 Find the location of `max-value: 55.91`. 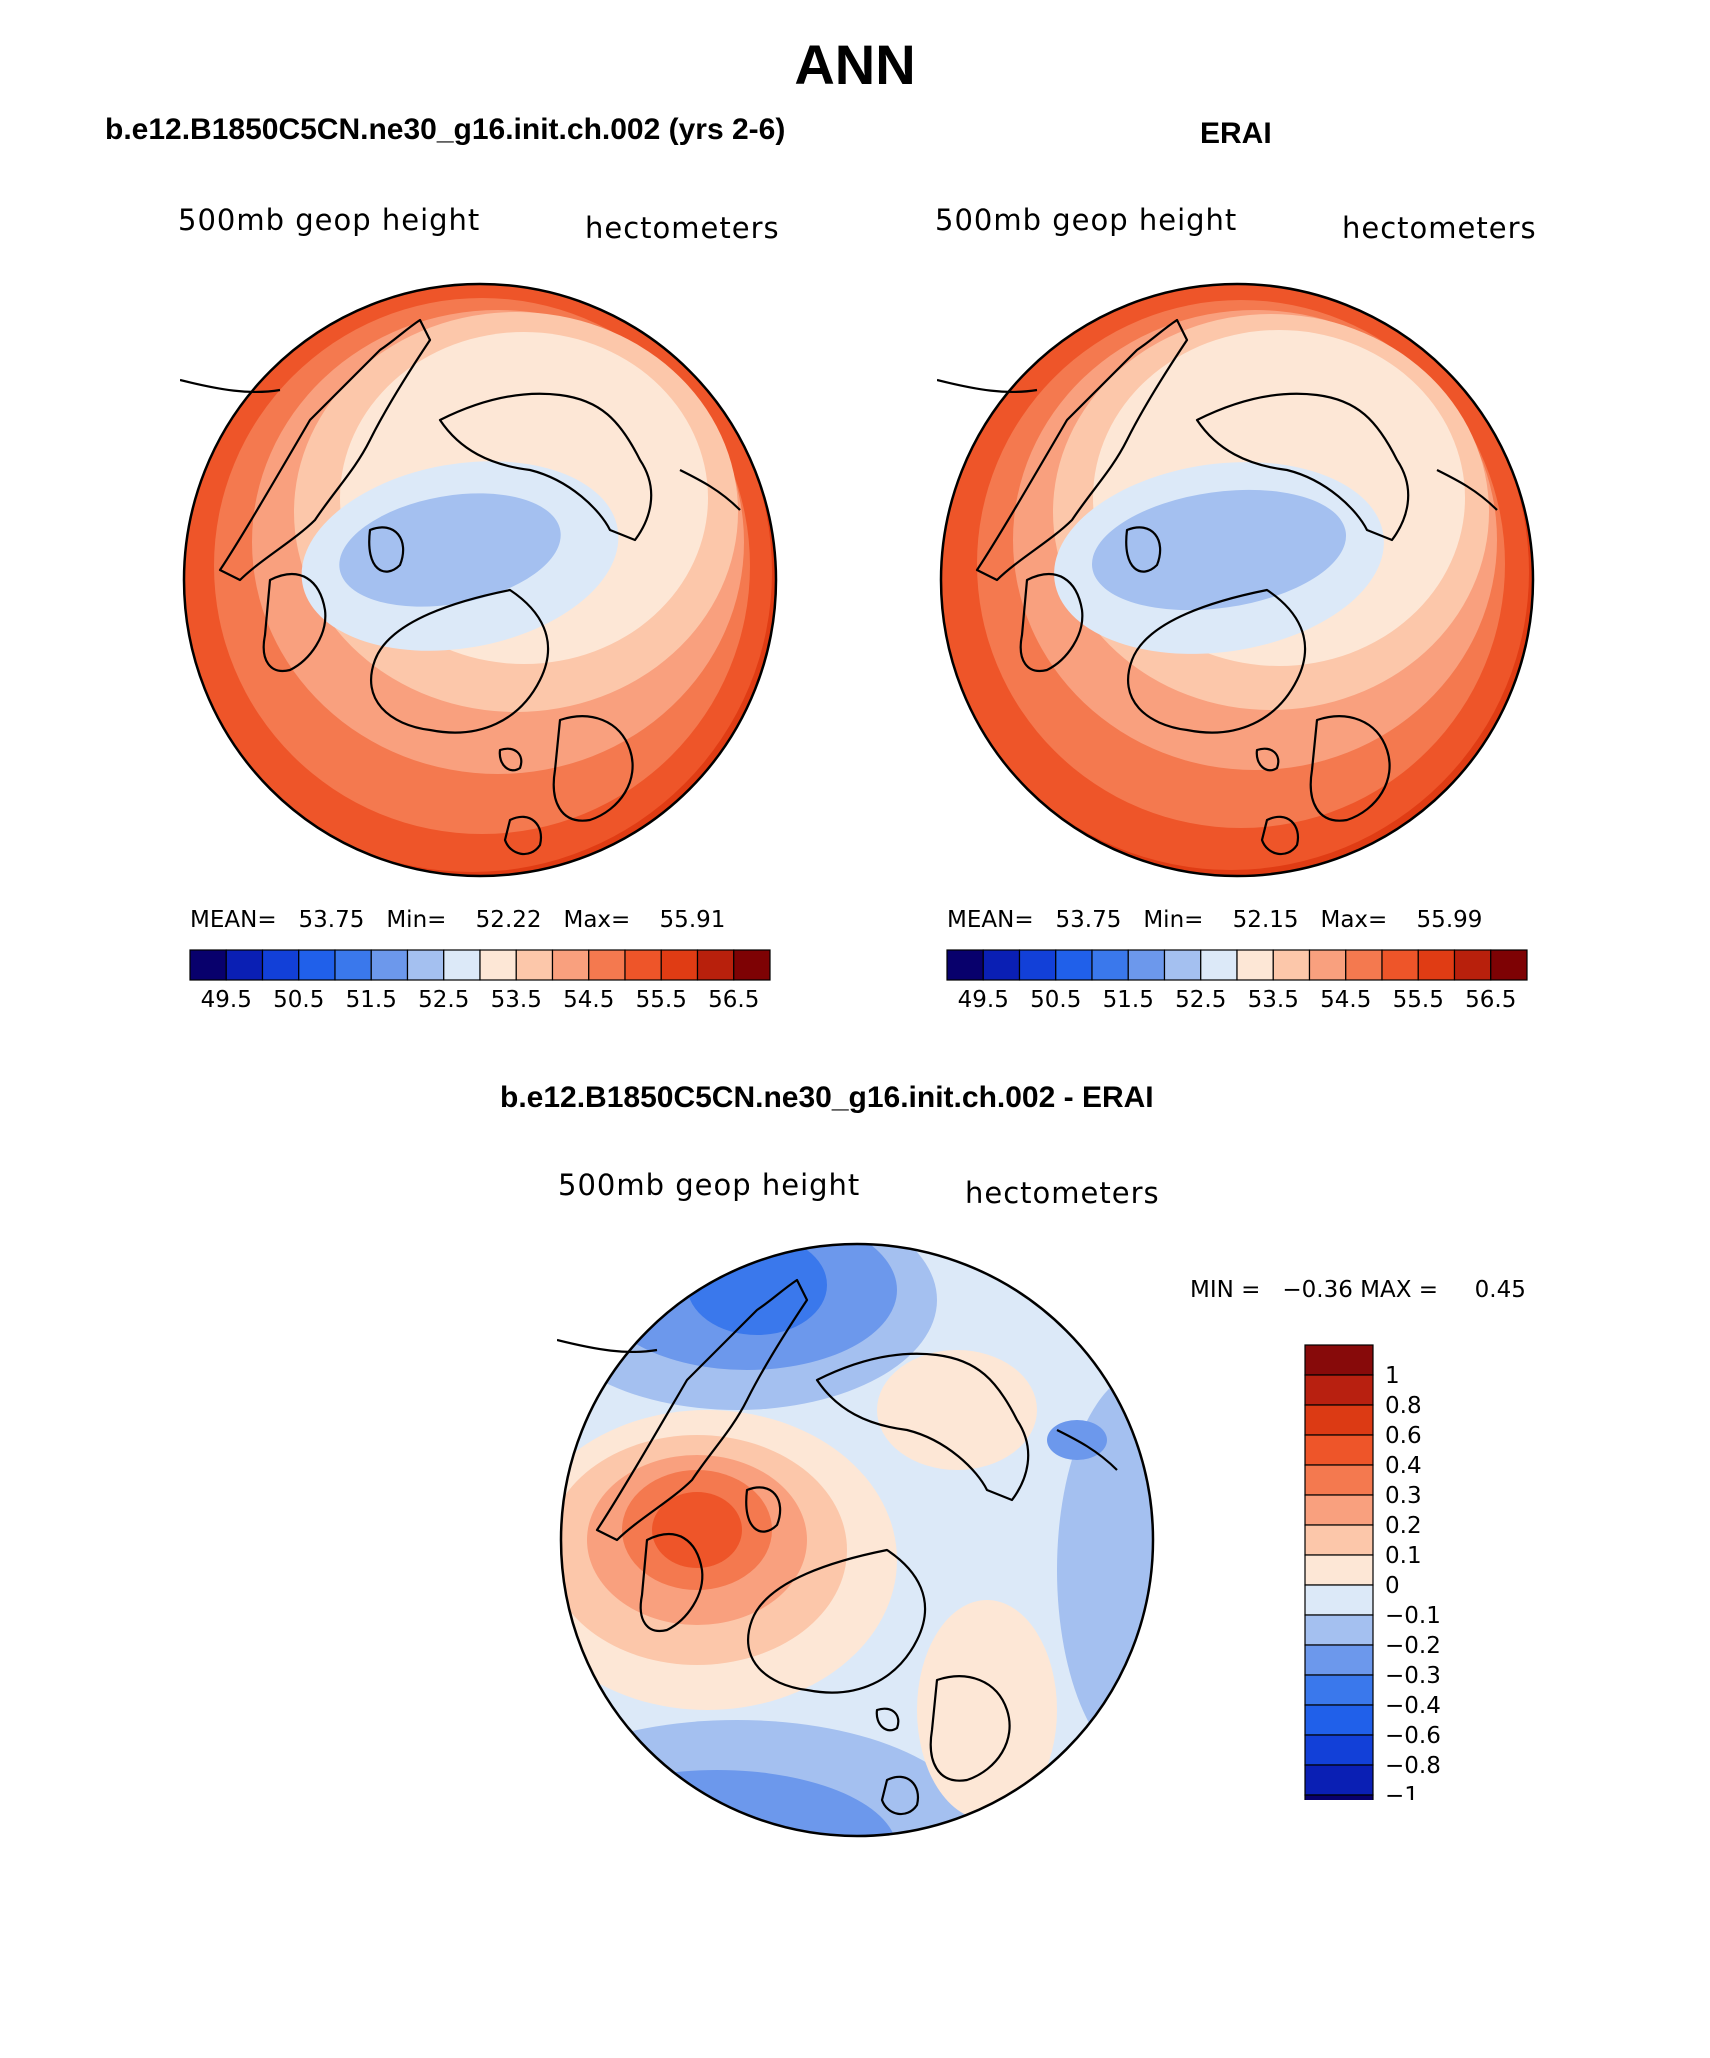

max-value: 55.91 is located at coordinates (692, 920).